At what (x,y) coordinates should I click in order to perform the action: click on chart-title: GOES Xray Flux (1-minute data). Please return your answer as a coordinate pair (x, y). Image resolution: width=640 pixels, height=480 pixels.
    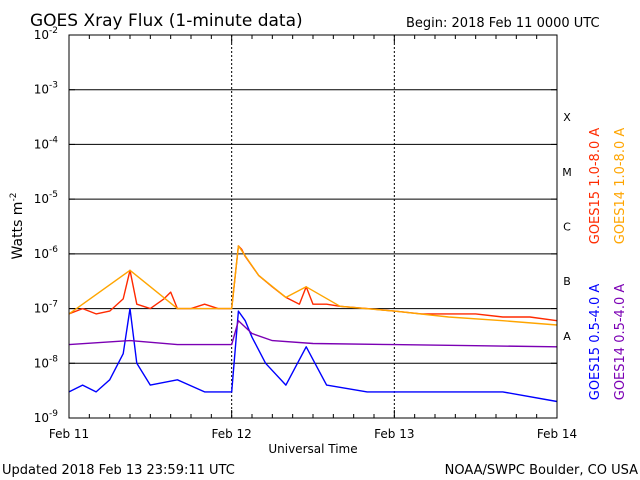
    Looking at the image, I should click on (166, 21).